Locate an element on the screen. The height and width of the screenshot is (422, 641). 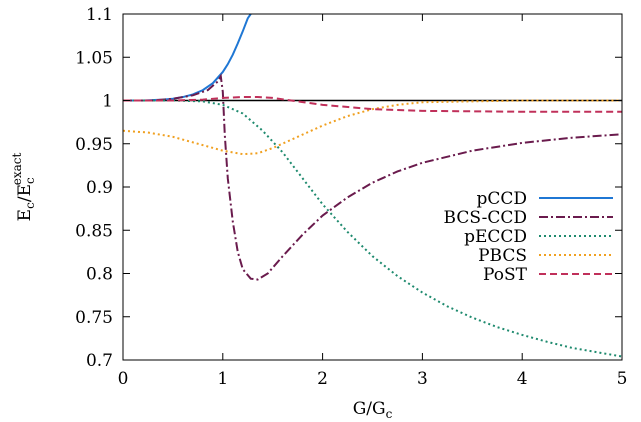
x-axis-title-main: G/G is located at coordinates (369, 409).